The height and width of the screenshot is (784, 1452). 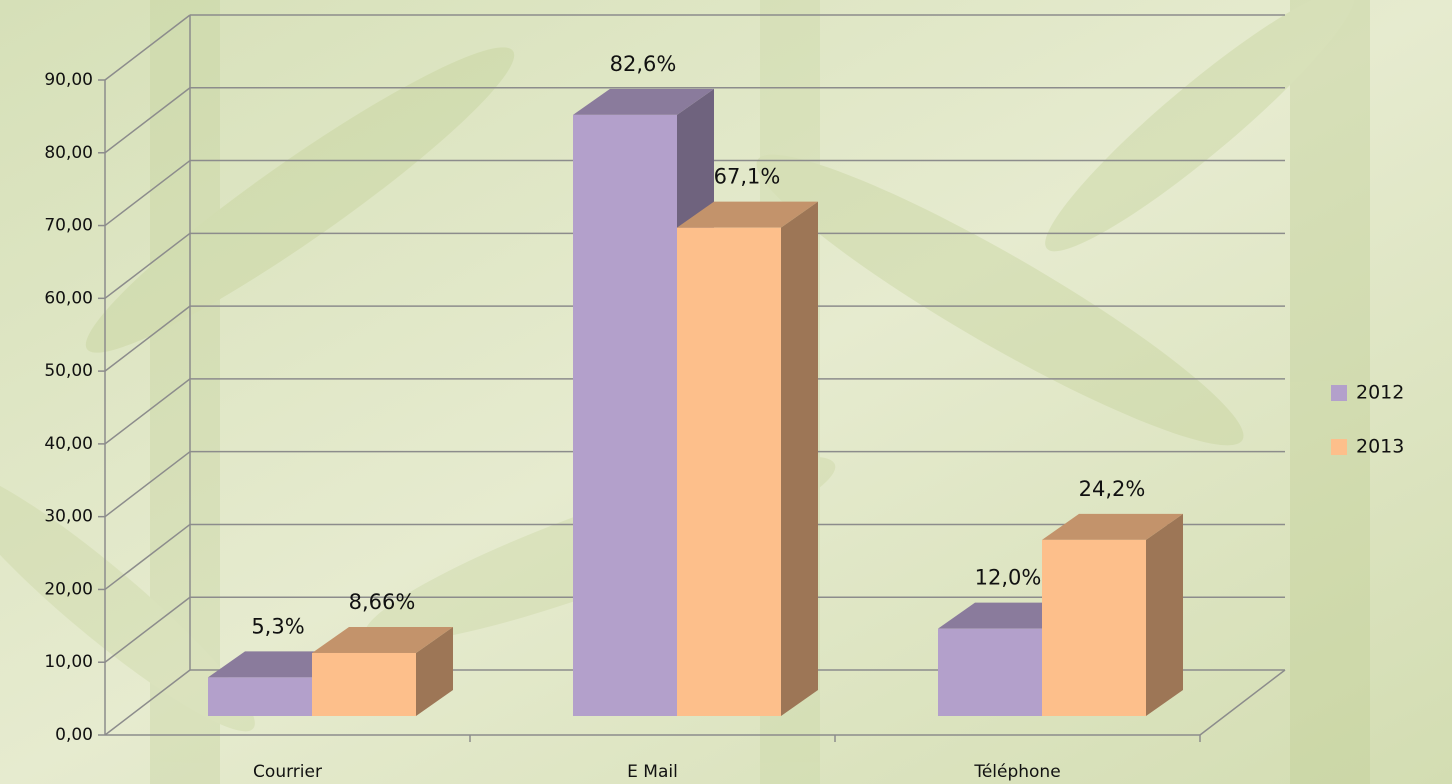 I want to click on data-label: 24,2%, so click(x=1112, y=489).